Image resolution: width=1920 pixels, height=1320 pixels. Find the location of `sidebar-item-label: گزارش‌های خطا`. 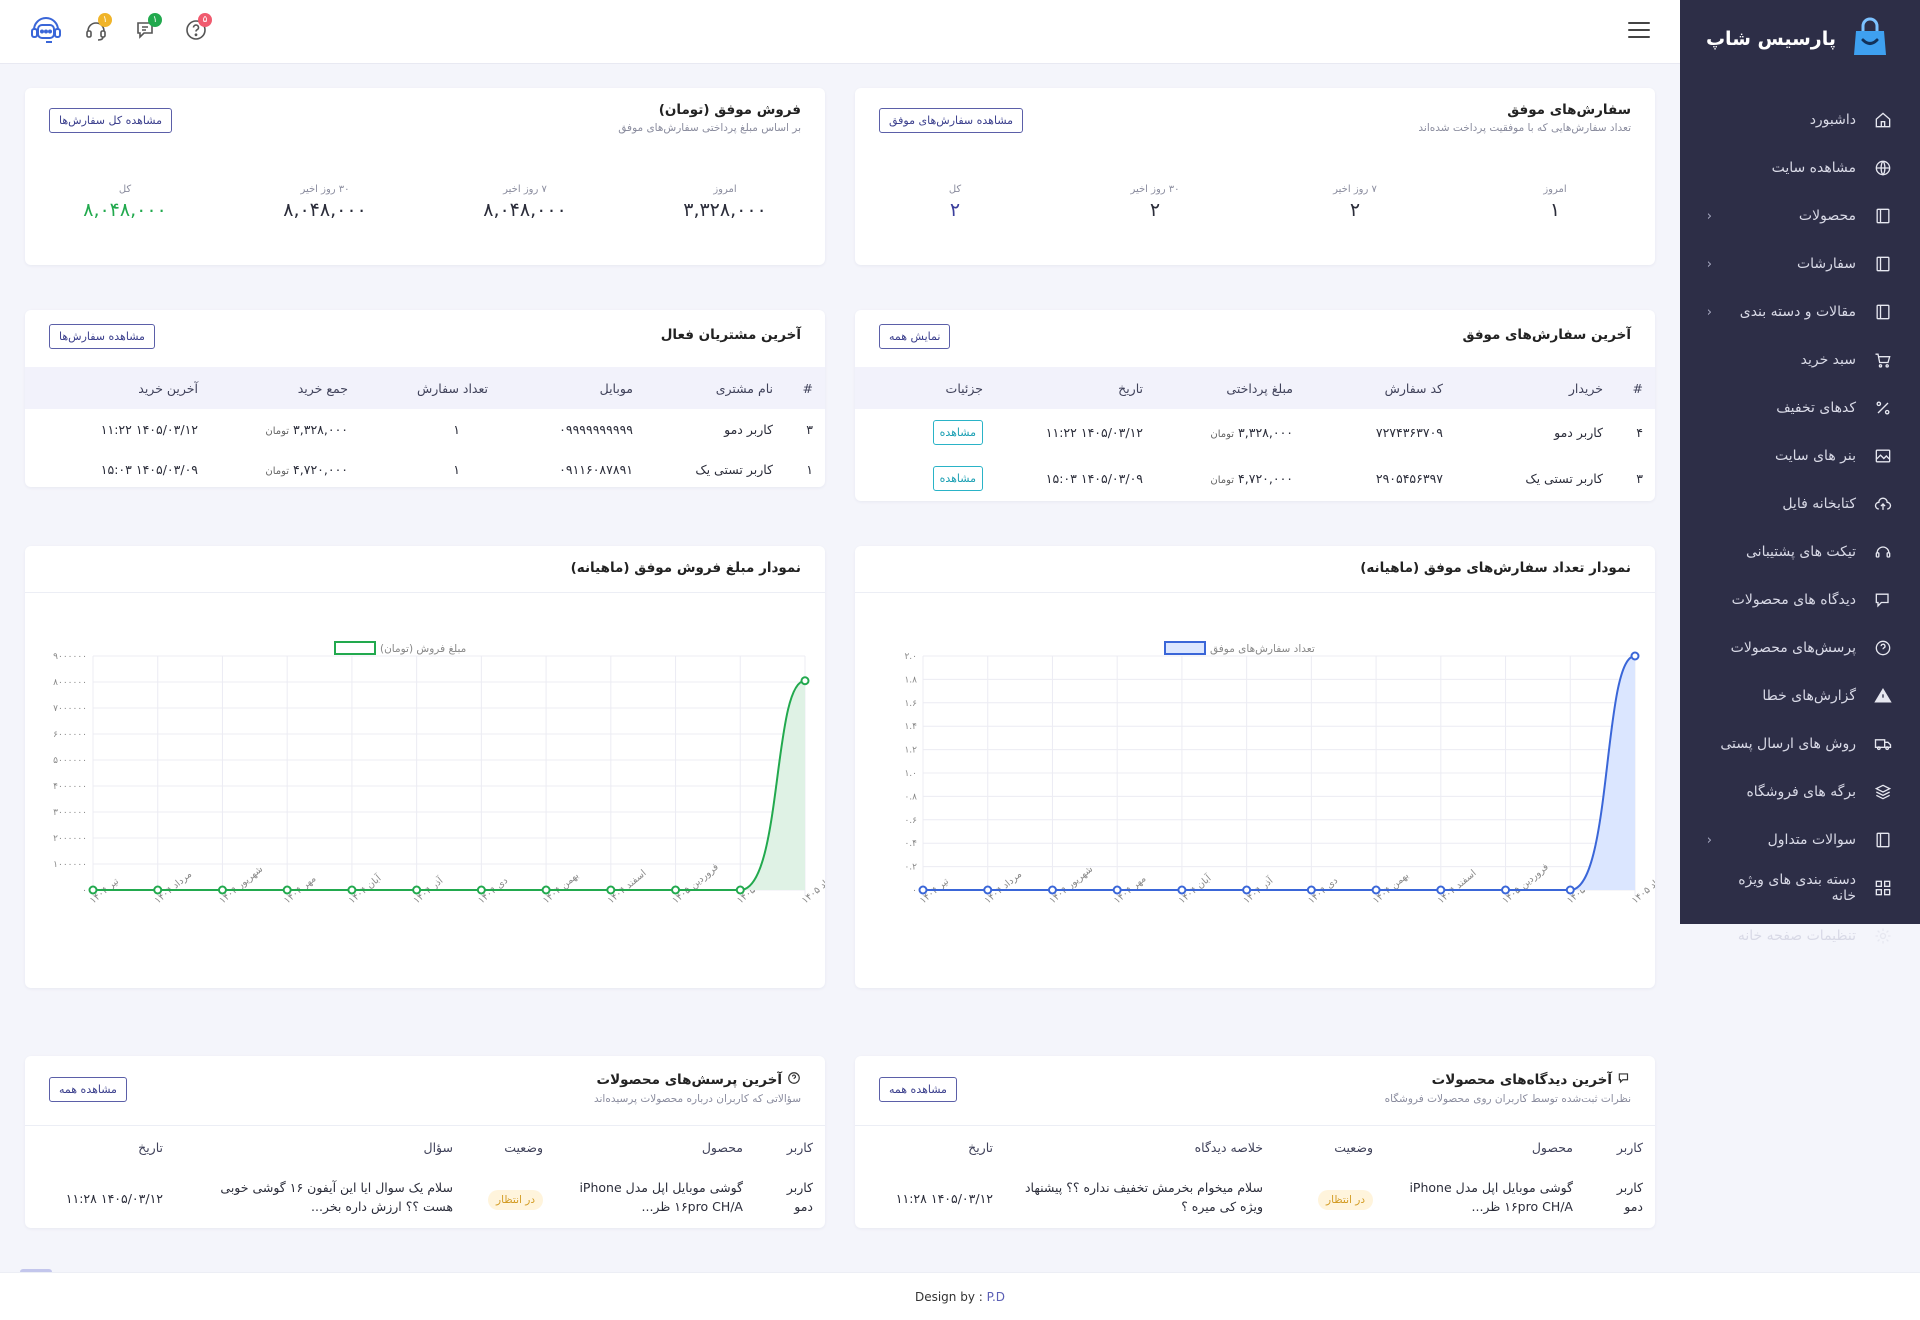

sidebar-item-label: گزارش‌های خطا is located at coordinates (1809, 696).